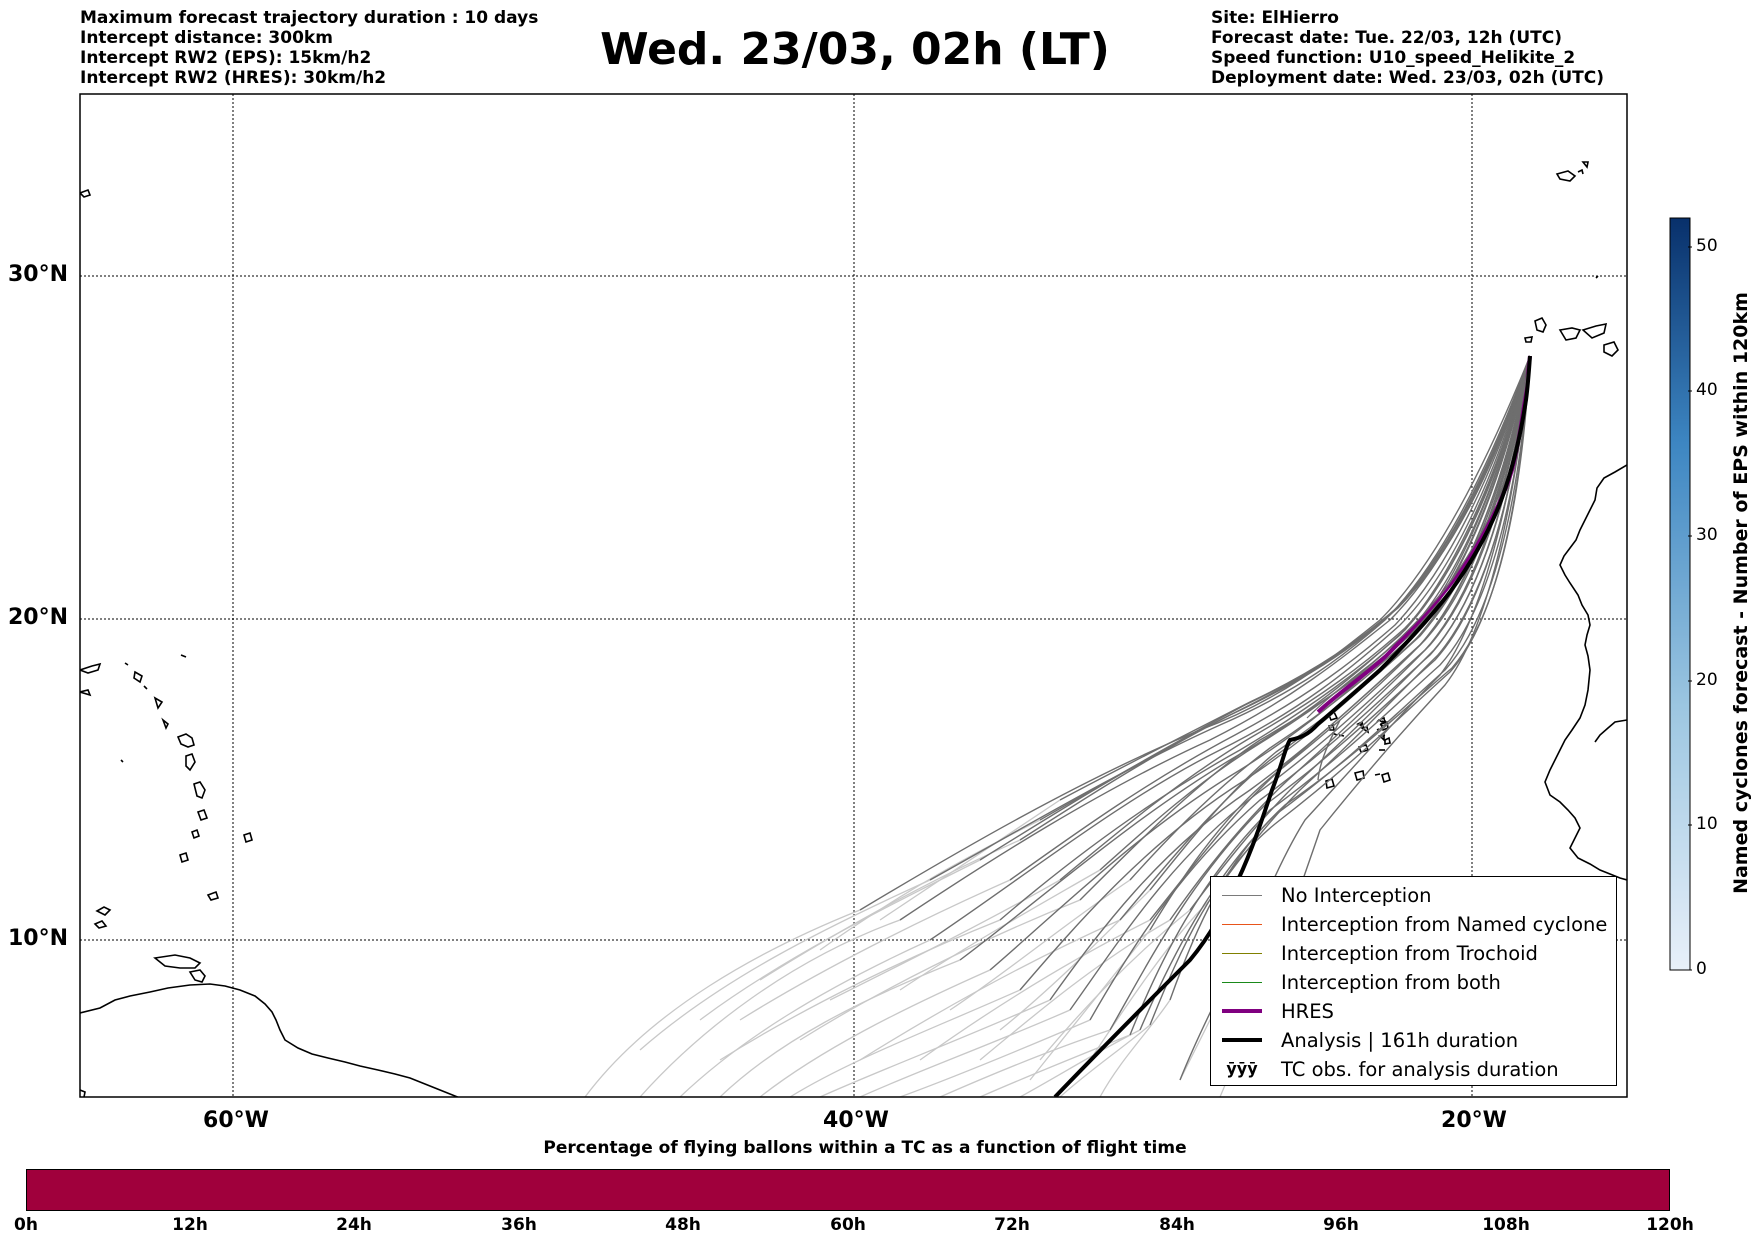  I want to click on lat-label-10n: 10°N, so click(38, 938).